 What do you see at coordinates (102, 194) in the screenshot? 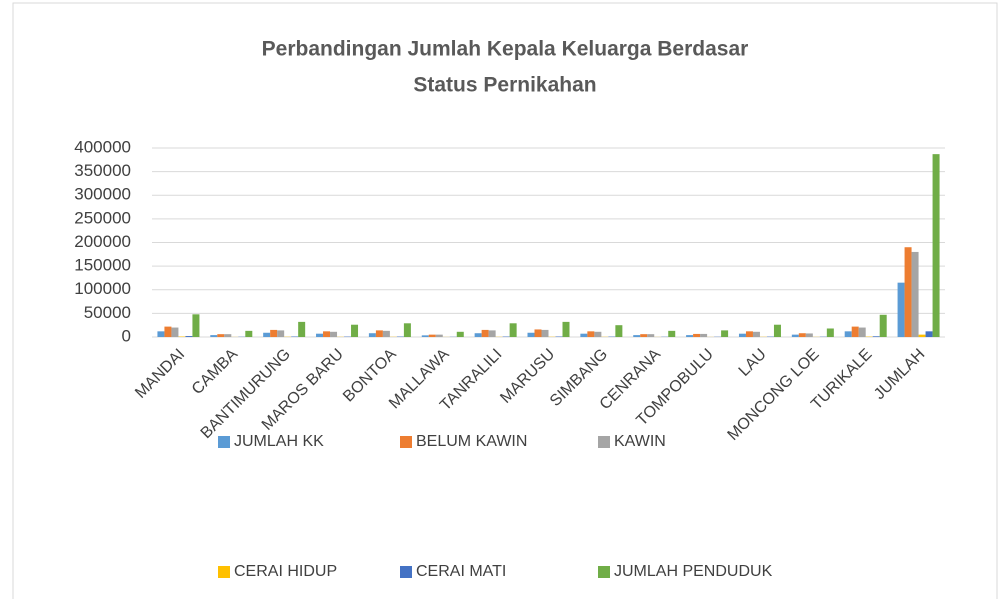
I see `y-tick-label: 300000` at bounding box center [102, 194].